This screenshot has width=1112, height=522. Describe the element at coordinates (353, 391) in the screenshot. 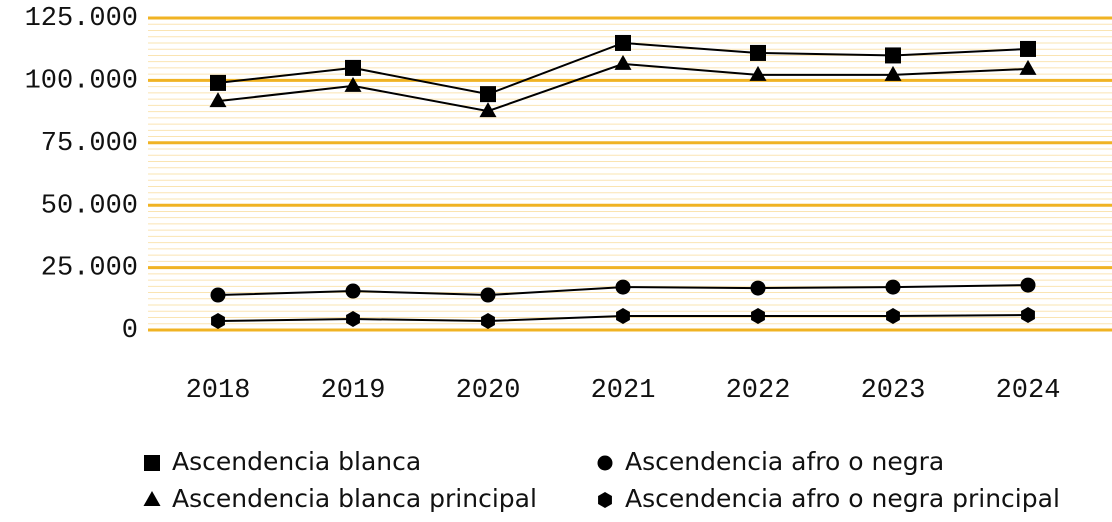

I see `x-tick-label: 2019` at that location.